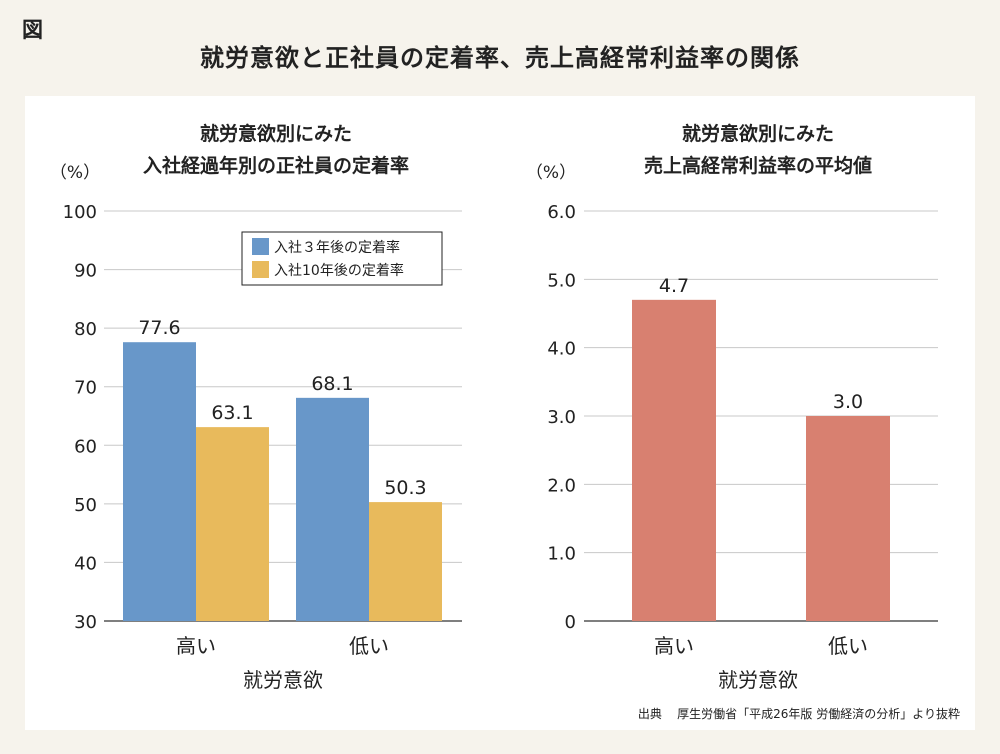 Image resolution: width=1000 pixels, height=754 pixels. What do you see at coordinates (561, 485) in the screenshot?
I see `y-tick-label: 2.0` at bounding box center [561, 485].